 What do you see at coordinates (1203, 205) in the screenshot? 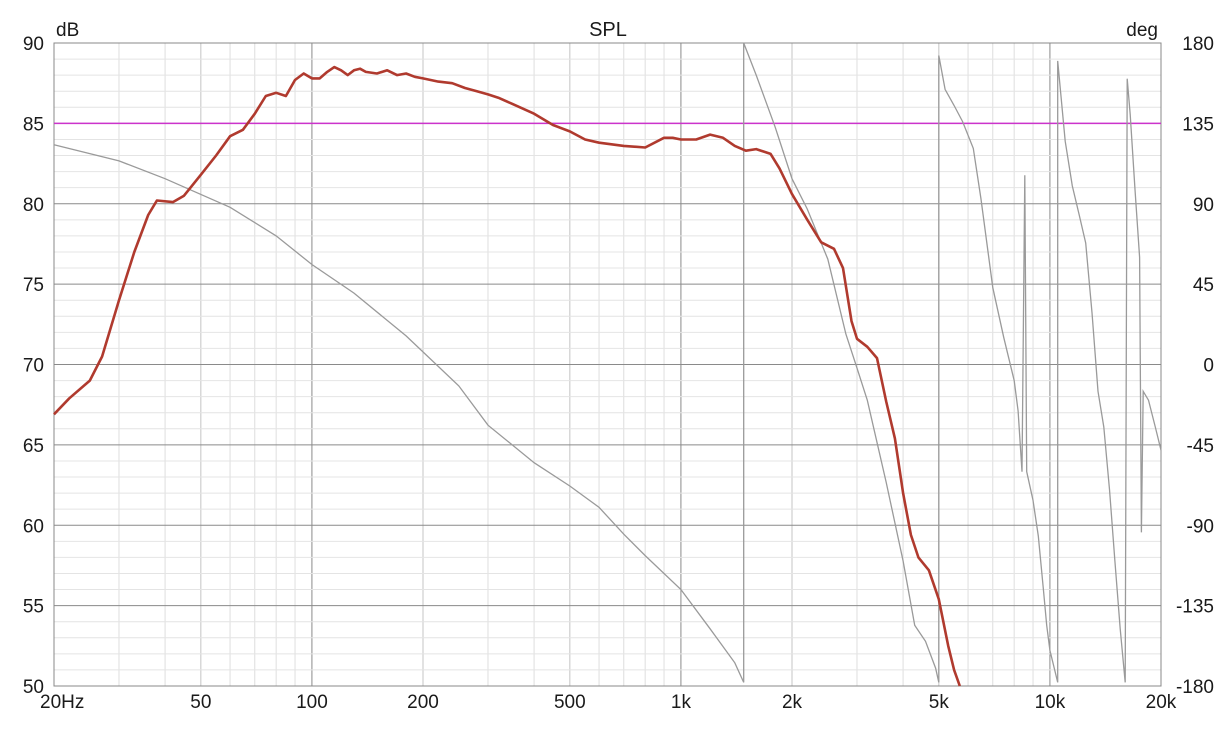
I see `right-y-tick-label: 90` at bounding box center [1203, 205].